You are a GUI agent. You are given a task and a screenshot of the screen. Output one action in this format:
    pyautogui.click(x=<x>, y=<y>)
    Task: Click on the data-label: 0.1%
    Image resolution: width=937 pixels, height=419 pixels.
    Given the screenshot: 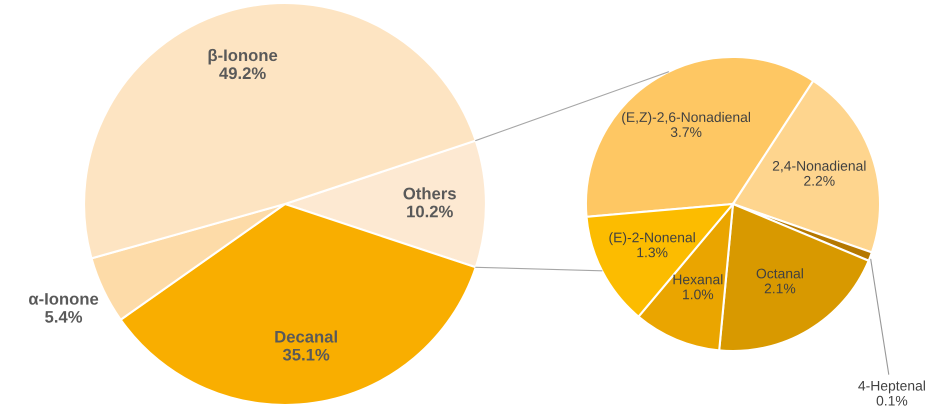 What is the action you would take?
    pyautogui.click(x=892, y=401)
    